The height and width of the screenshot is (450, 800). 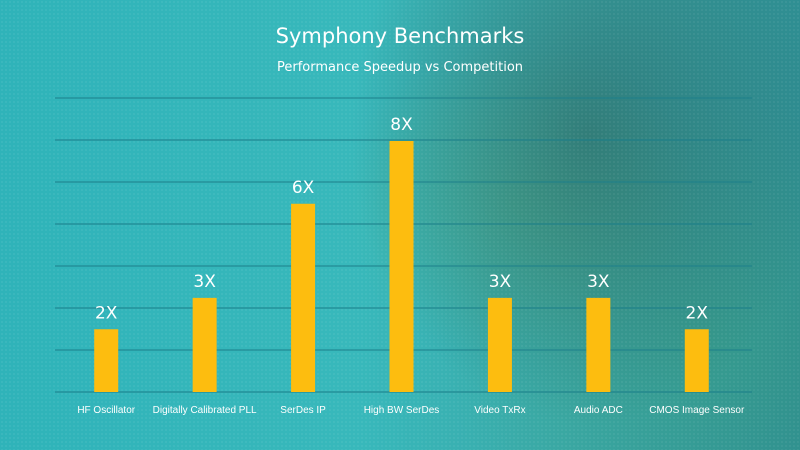 What do you see at coordinates (598, 410) in the screenshot?
I see `category-label: Audio ADC` at bounding box center [598, 410].